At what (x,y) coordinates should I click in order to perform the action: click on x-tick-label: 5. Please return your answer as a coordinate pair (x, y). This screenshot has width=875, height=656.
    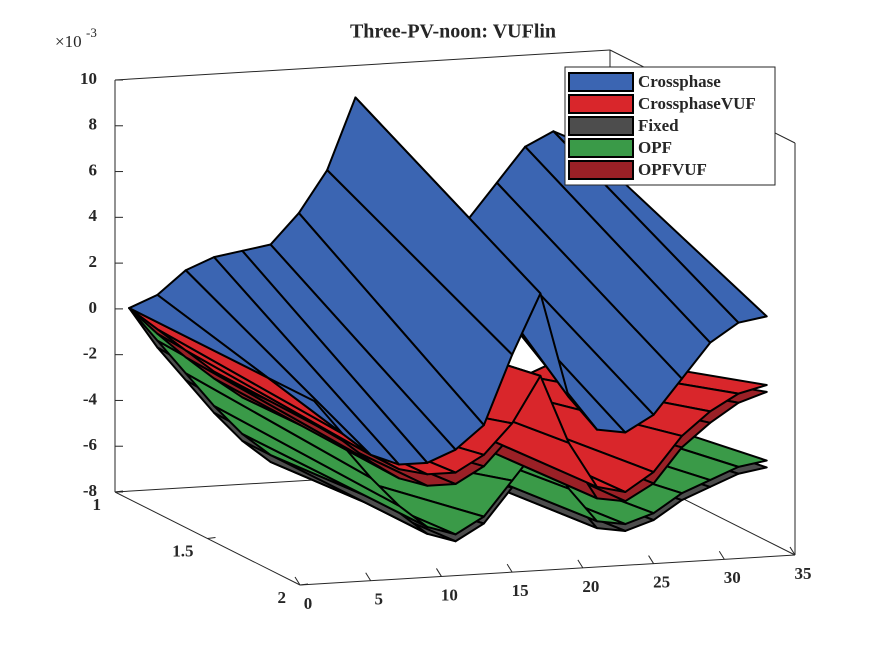
    Looking at the image, I should click on (378, 599).